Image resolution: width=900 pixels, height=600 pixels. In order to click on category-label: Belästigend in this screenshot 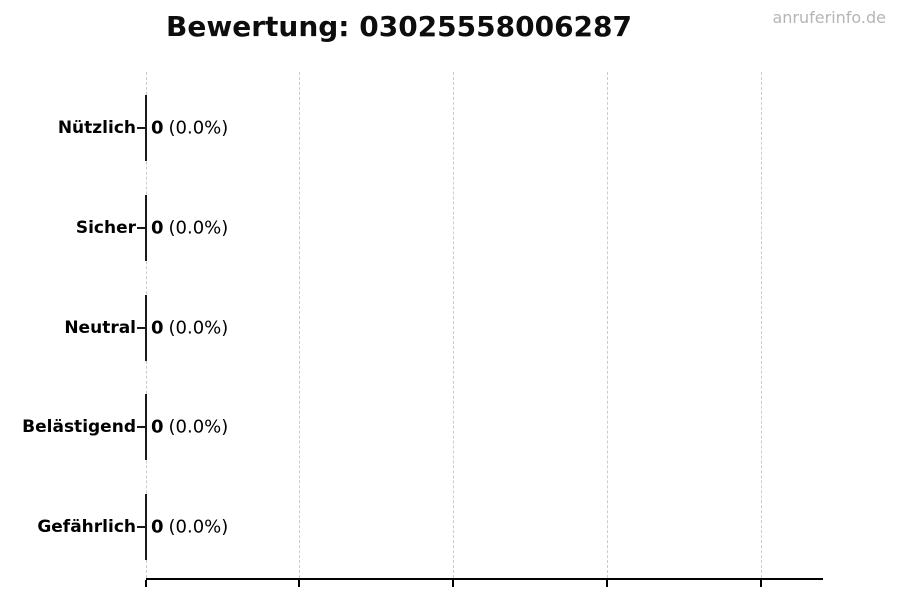, I will do `click(79, 427)`.